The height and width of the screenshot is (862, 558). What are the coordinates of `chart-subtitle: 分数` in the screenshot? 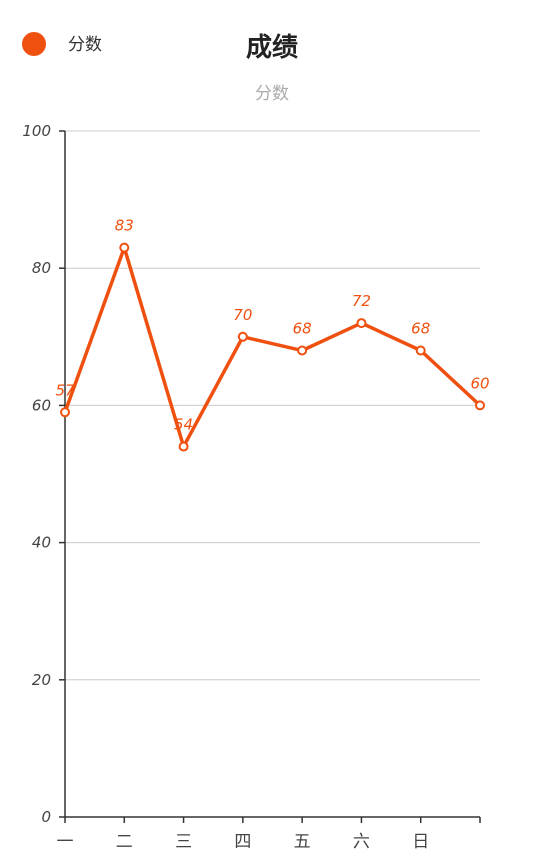 It's located at (272, 94).